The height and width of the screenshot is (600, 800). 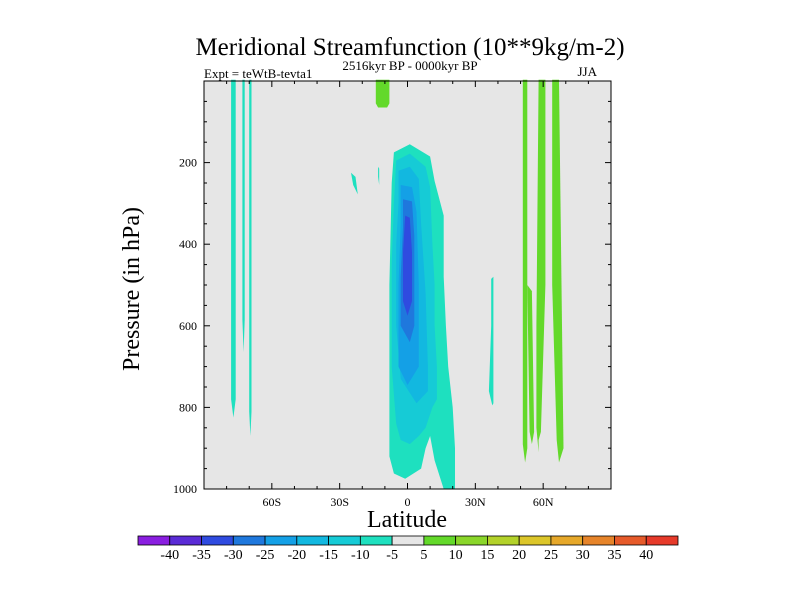 What do you see at coordinates (408, 502) in the screenshot?
I see `x-tick-label: 0` at bounding box center [408, 502].